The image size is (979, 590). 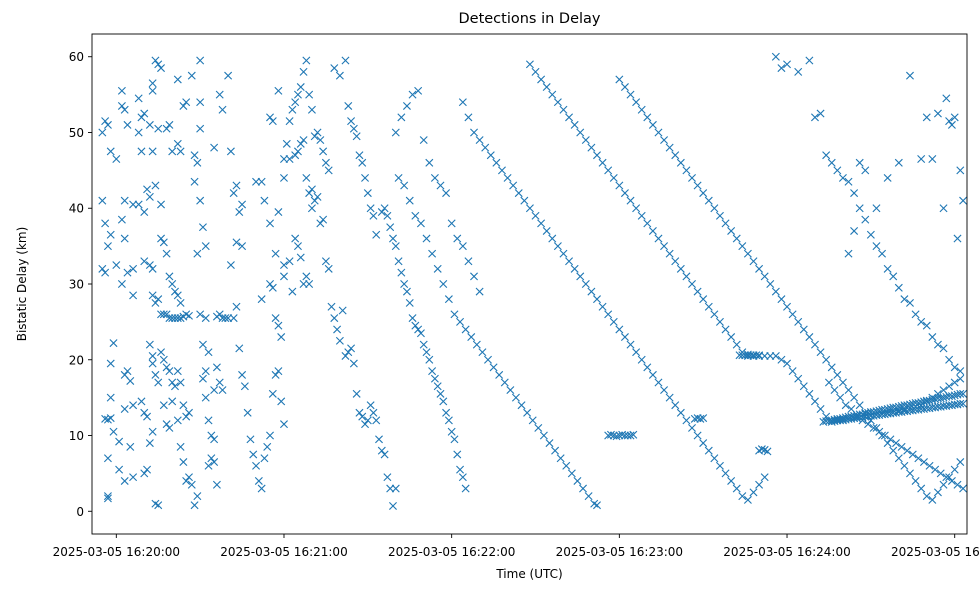 What do you see at coordinates (935, 552) in the screenshot?
I see `x-tick-label: 2025-03-05 16:25:00` at bounding box center [935, 552].